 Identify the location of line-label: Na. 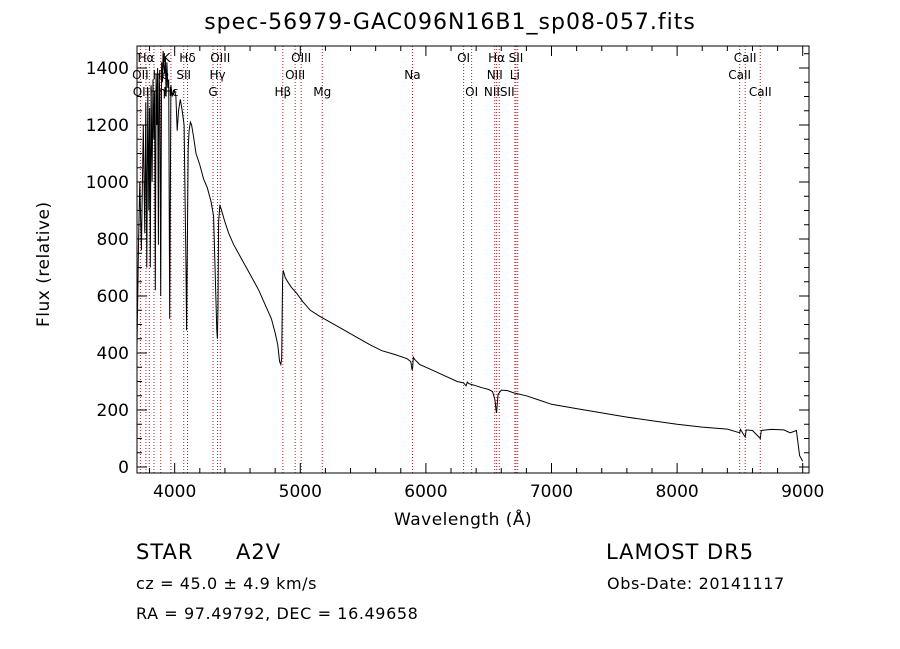
(412, 75).